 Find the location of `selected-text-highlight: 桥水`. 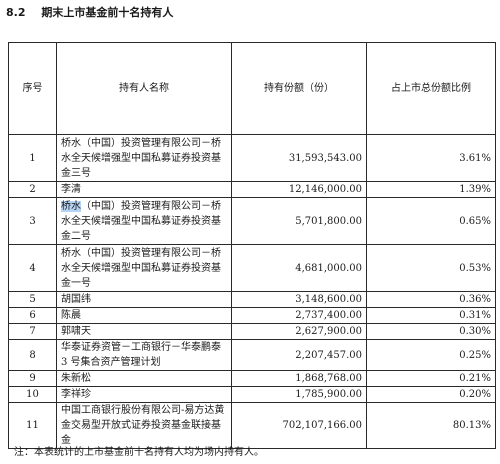

selected-text-highlight: 桥水 is located at coordinates (71, 206).